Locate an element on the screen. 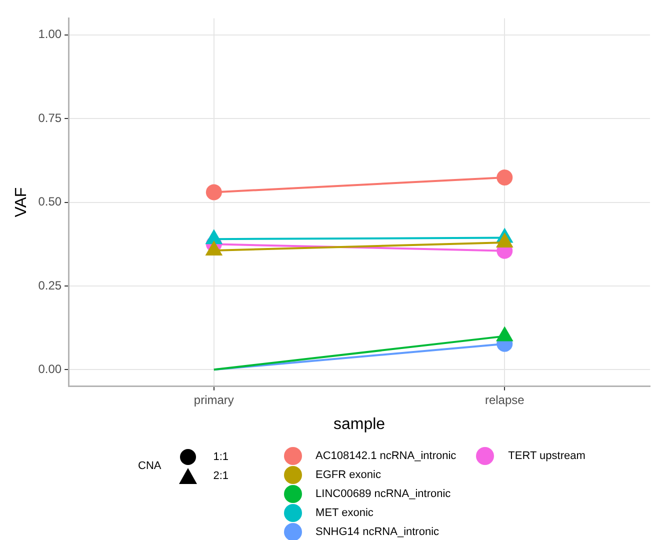 The image size is (660, 540). text: 2:1 is located at coordinates (221, 476).